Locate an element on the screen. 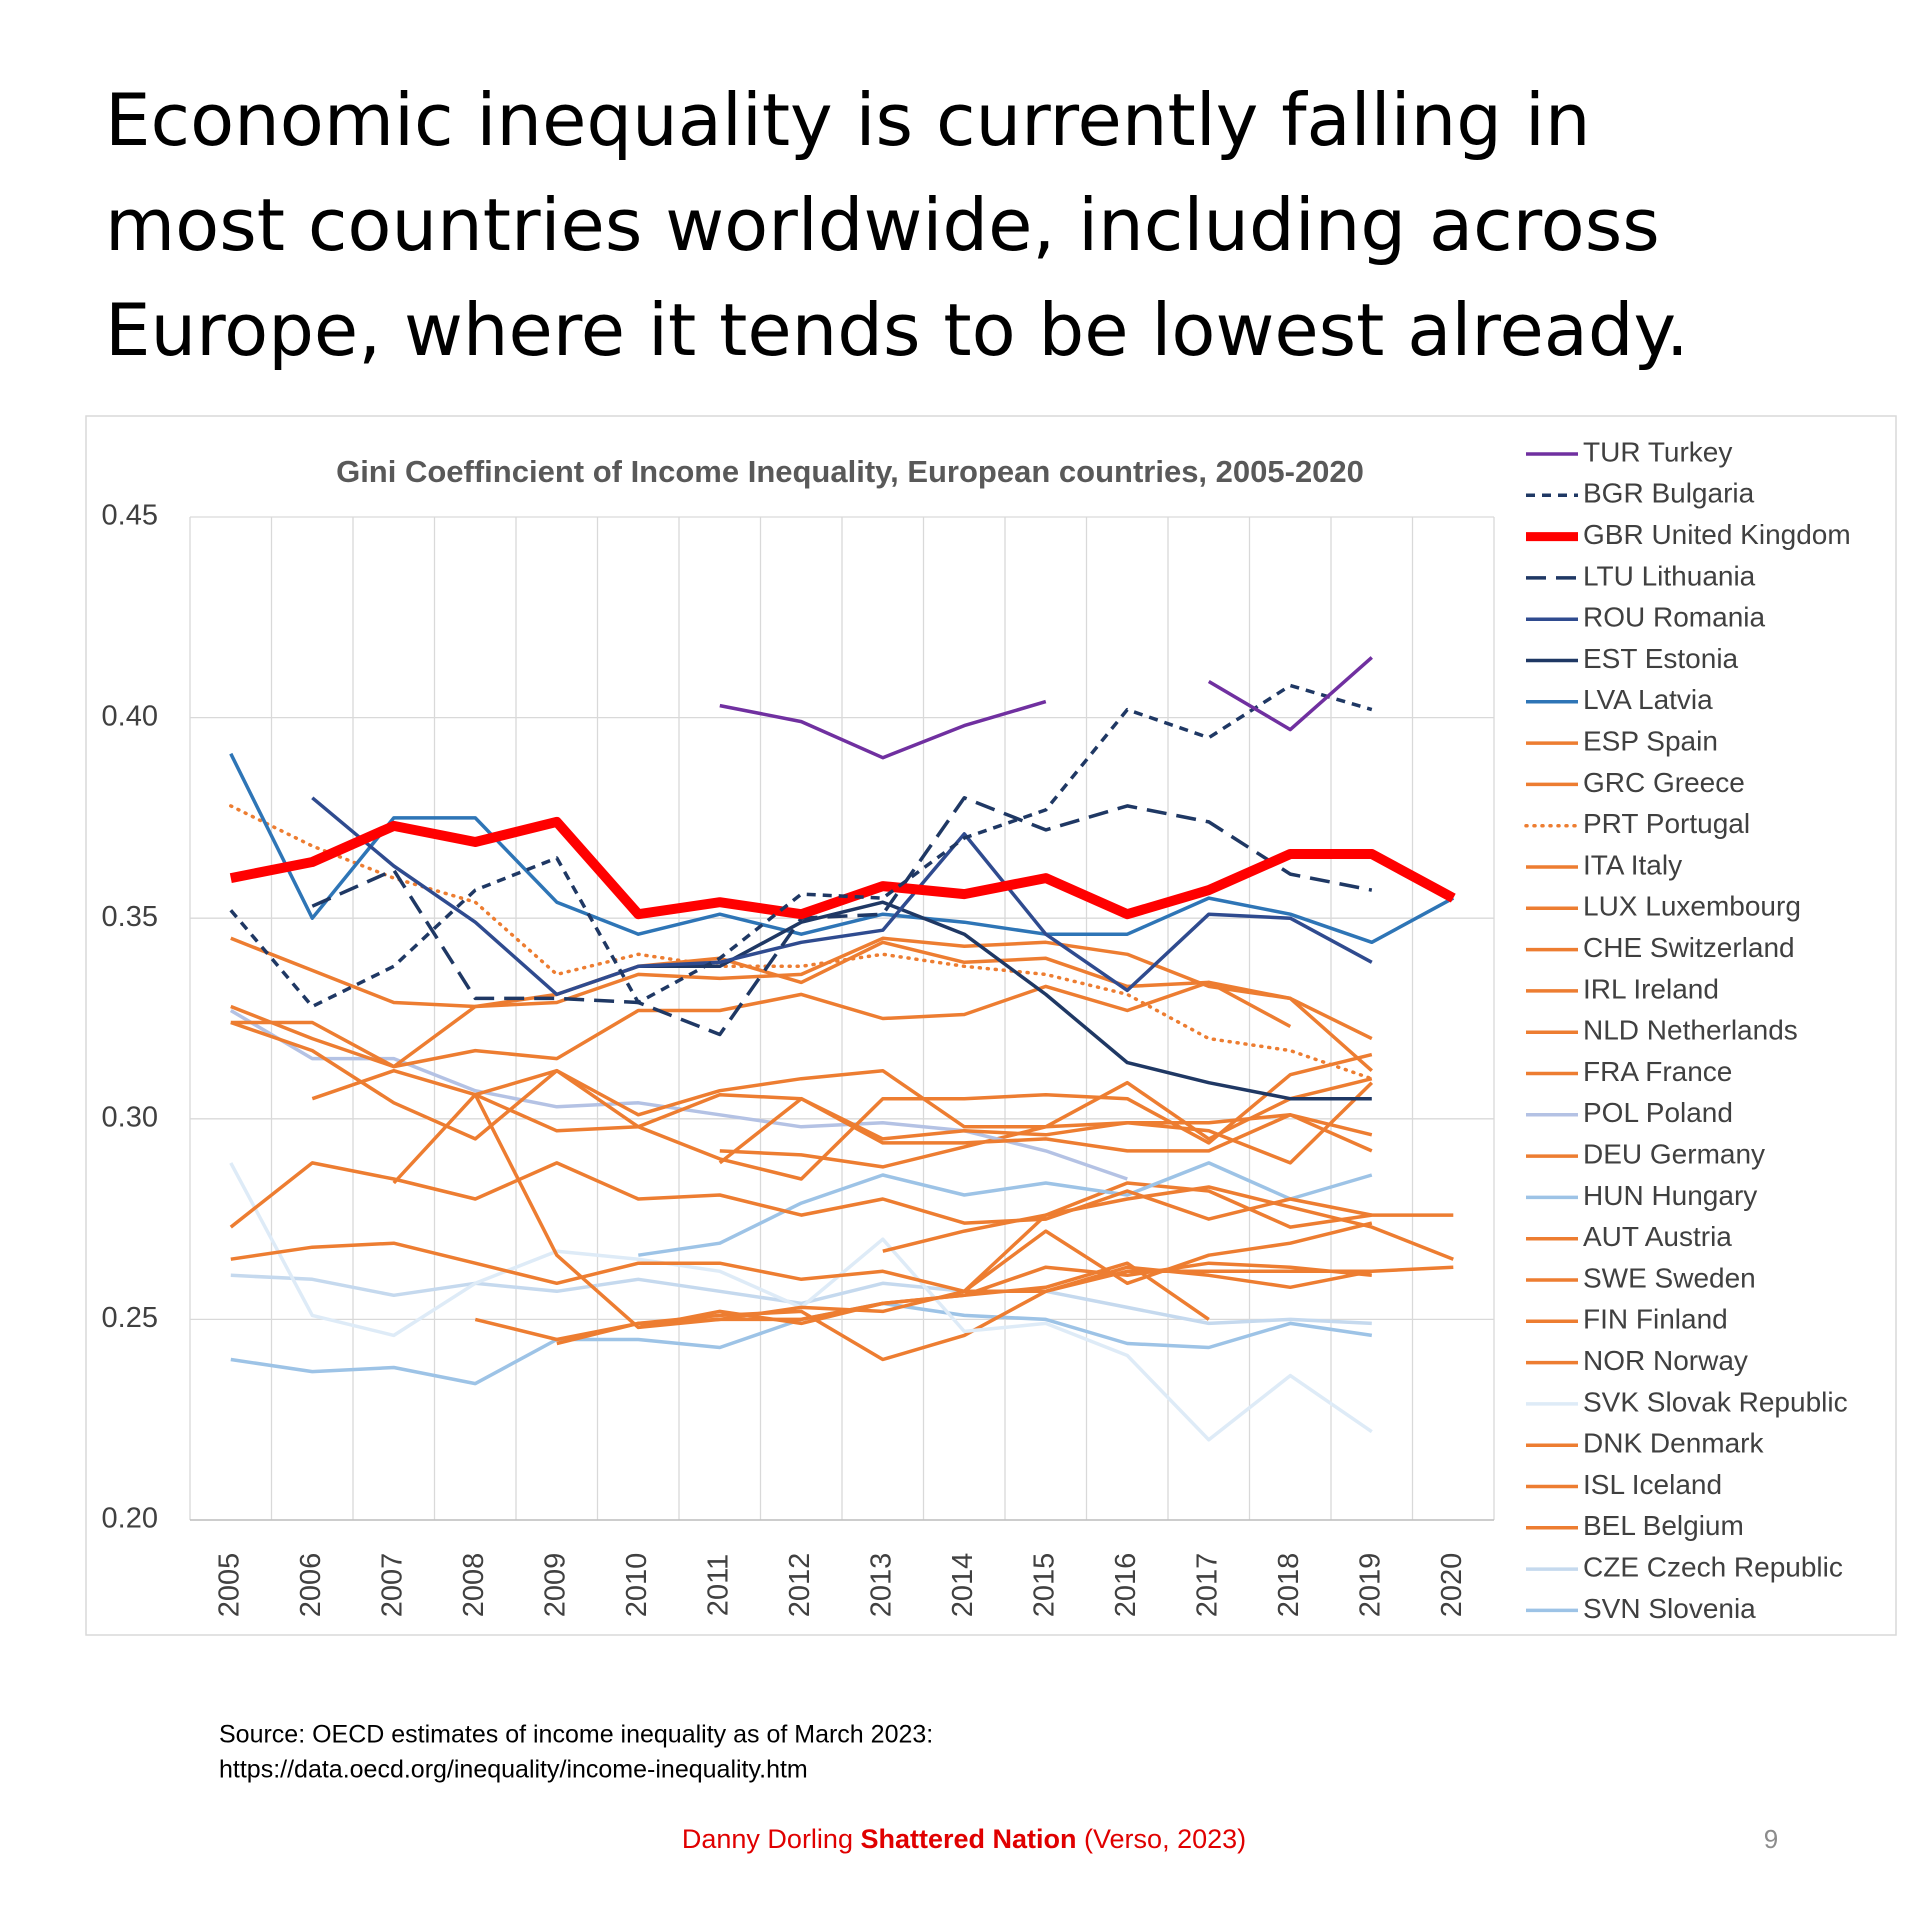 This screenshot has height=1920, width=1920. x-tick-label: 2010 is located at coordinates (637, 1585).